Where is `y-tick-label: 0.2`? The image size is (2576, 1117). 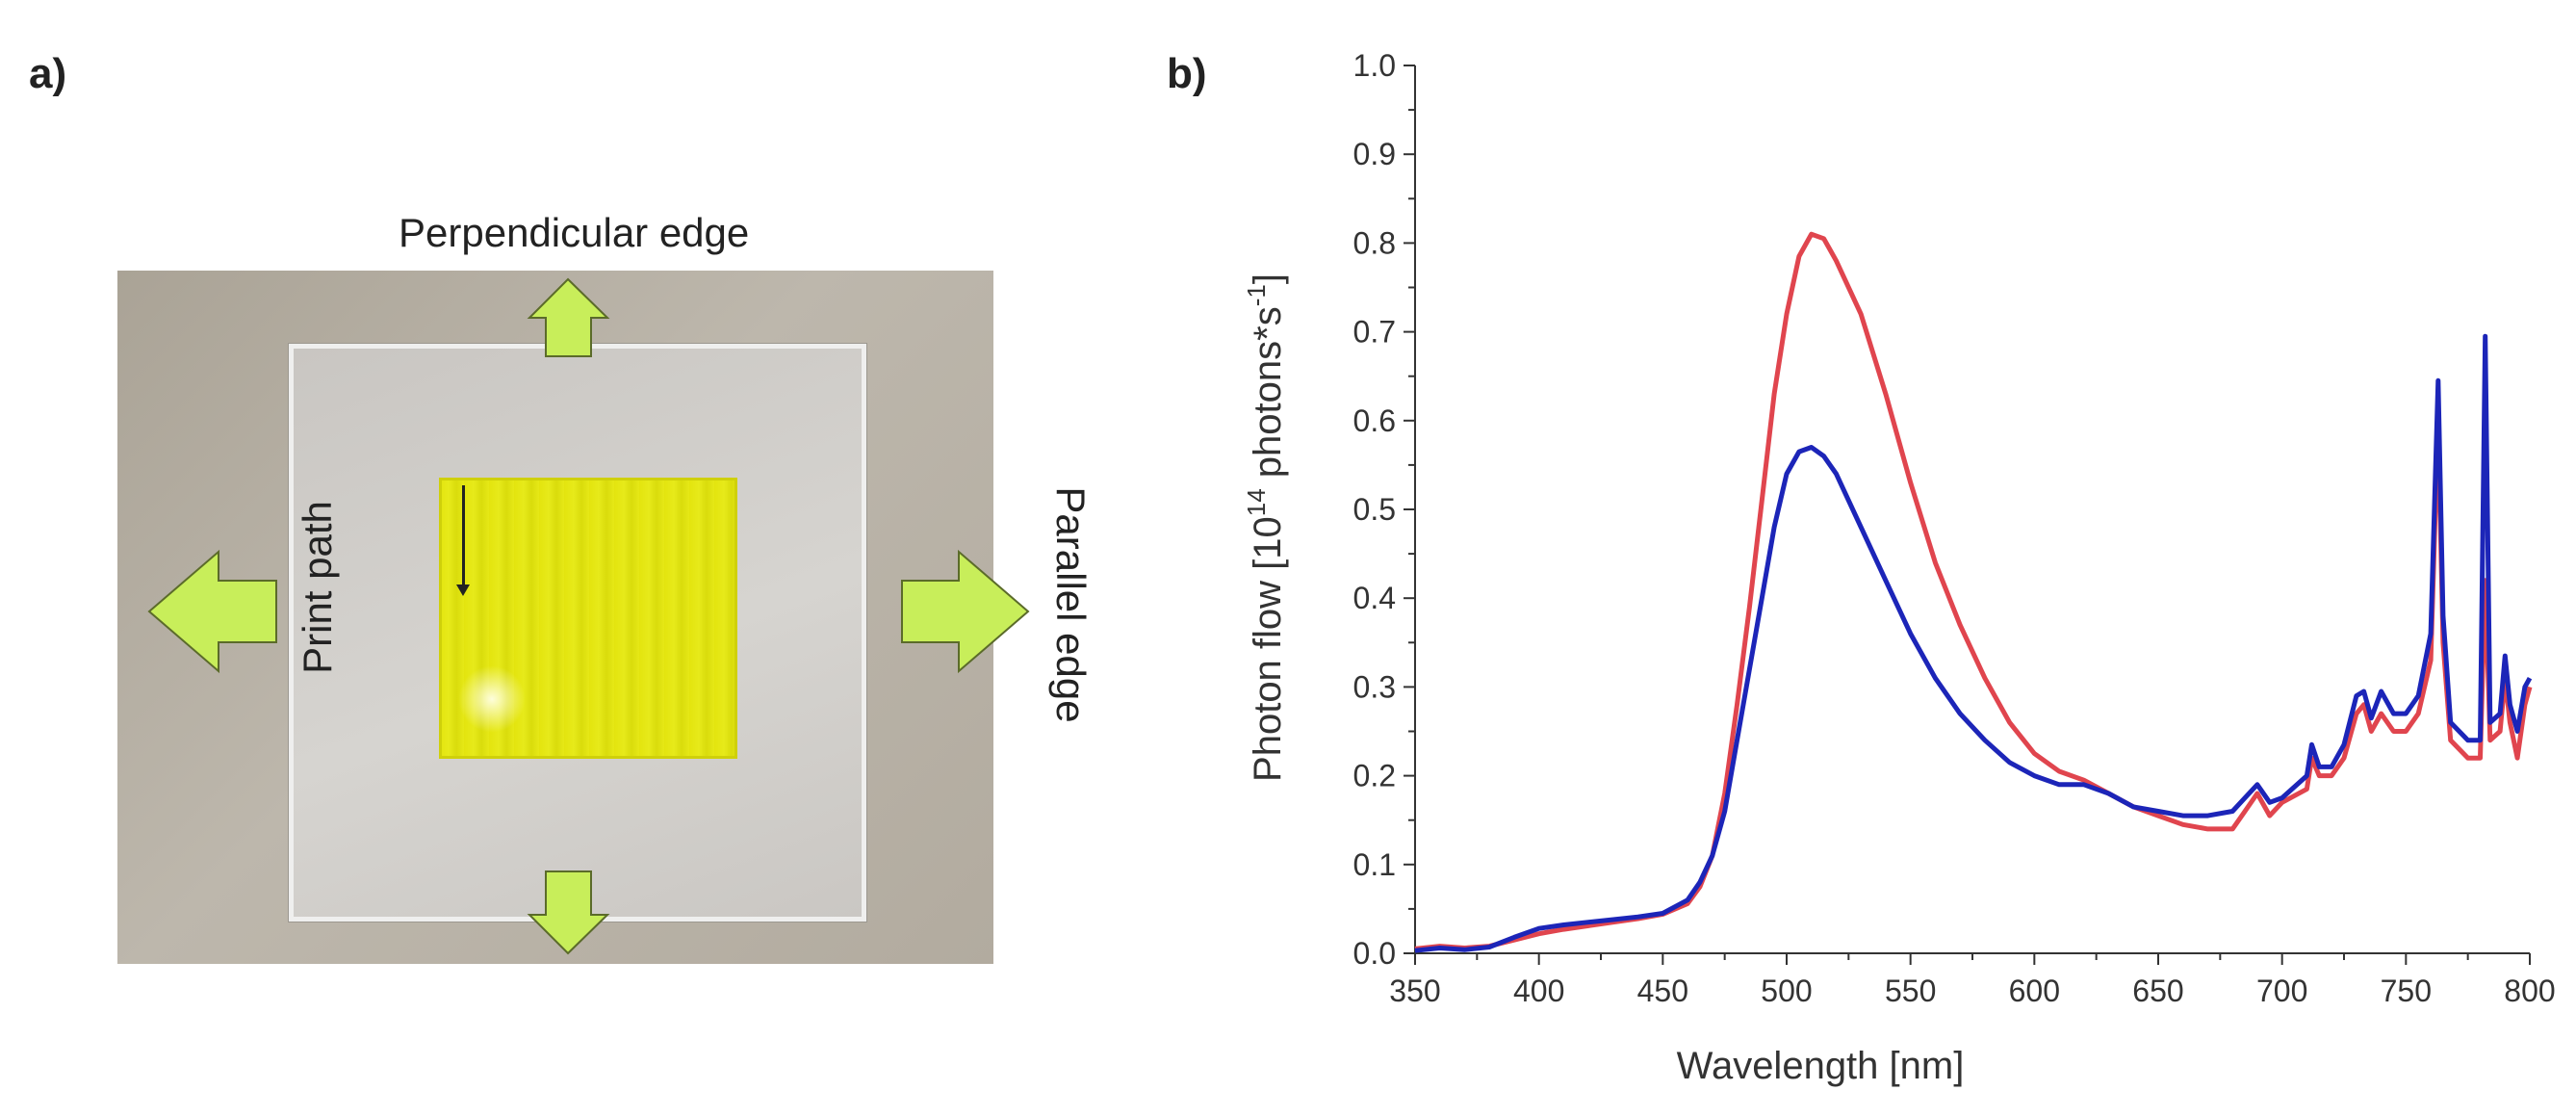
y-tick-label: 0.2 is located at coordinates (1375, 776).